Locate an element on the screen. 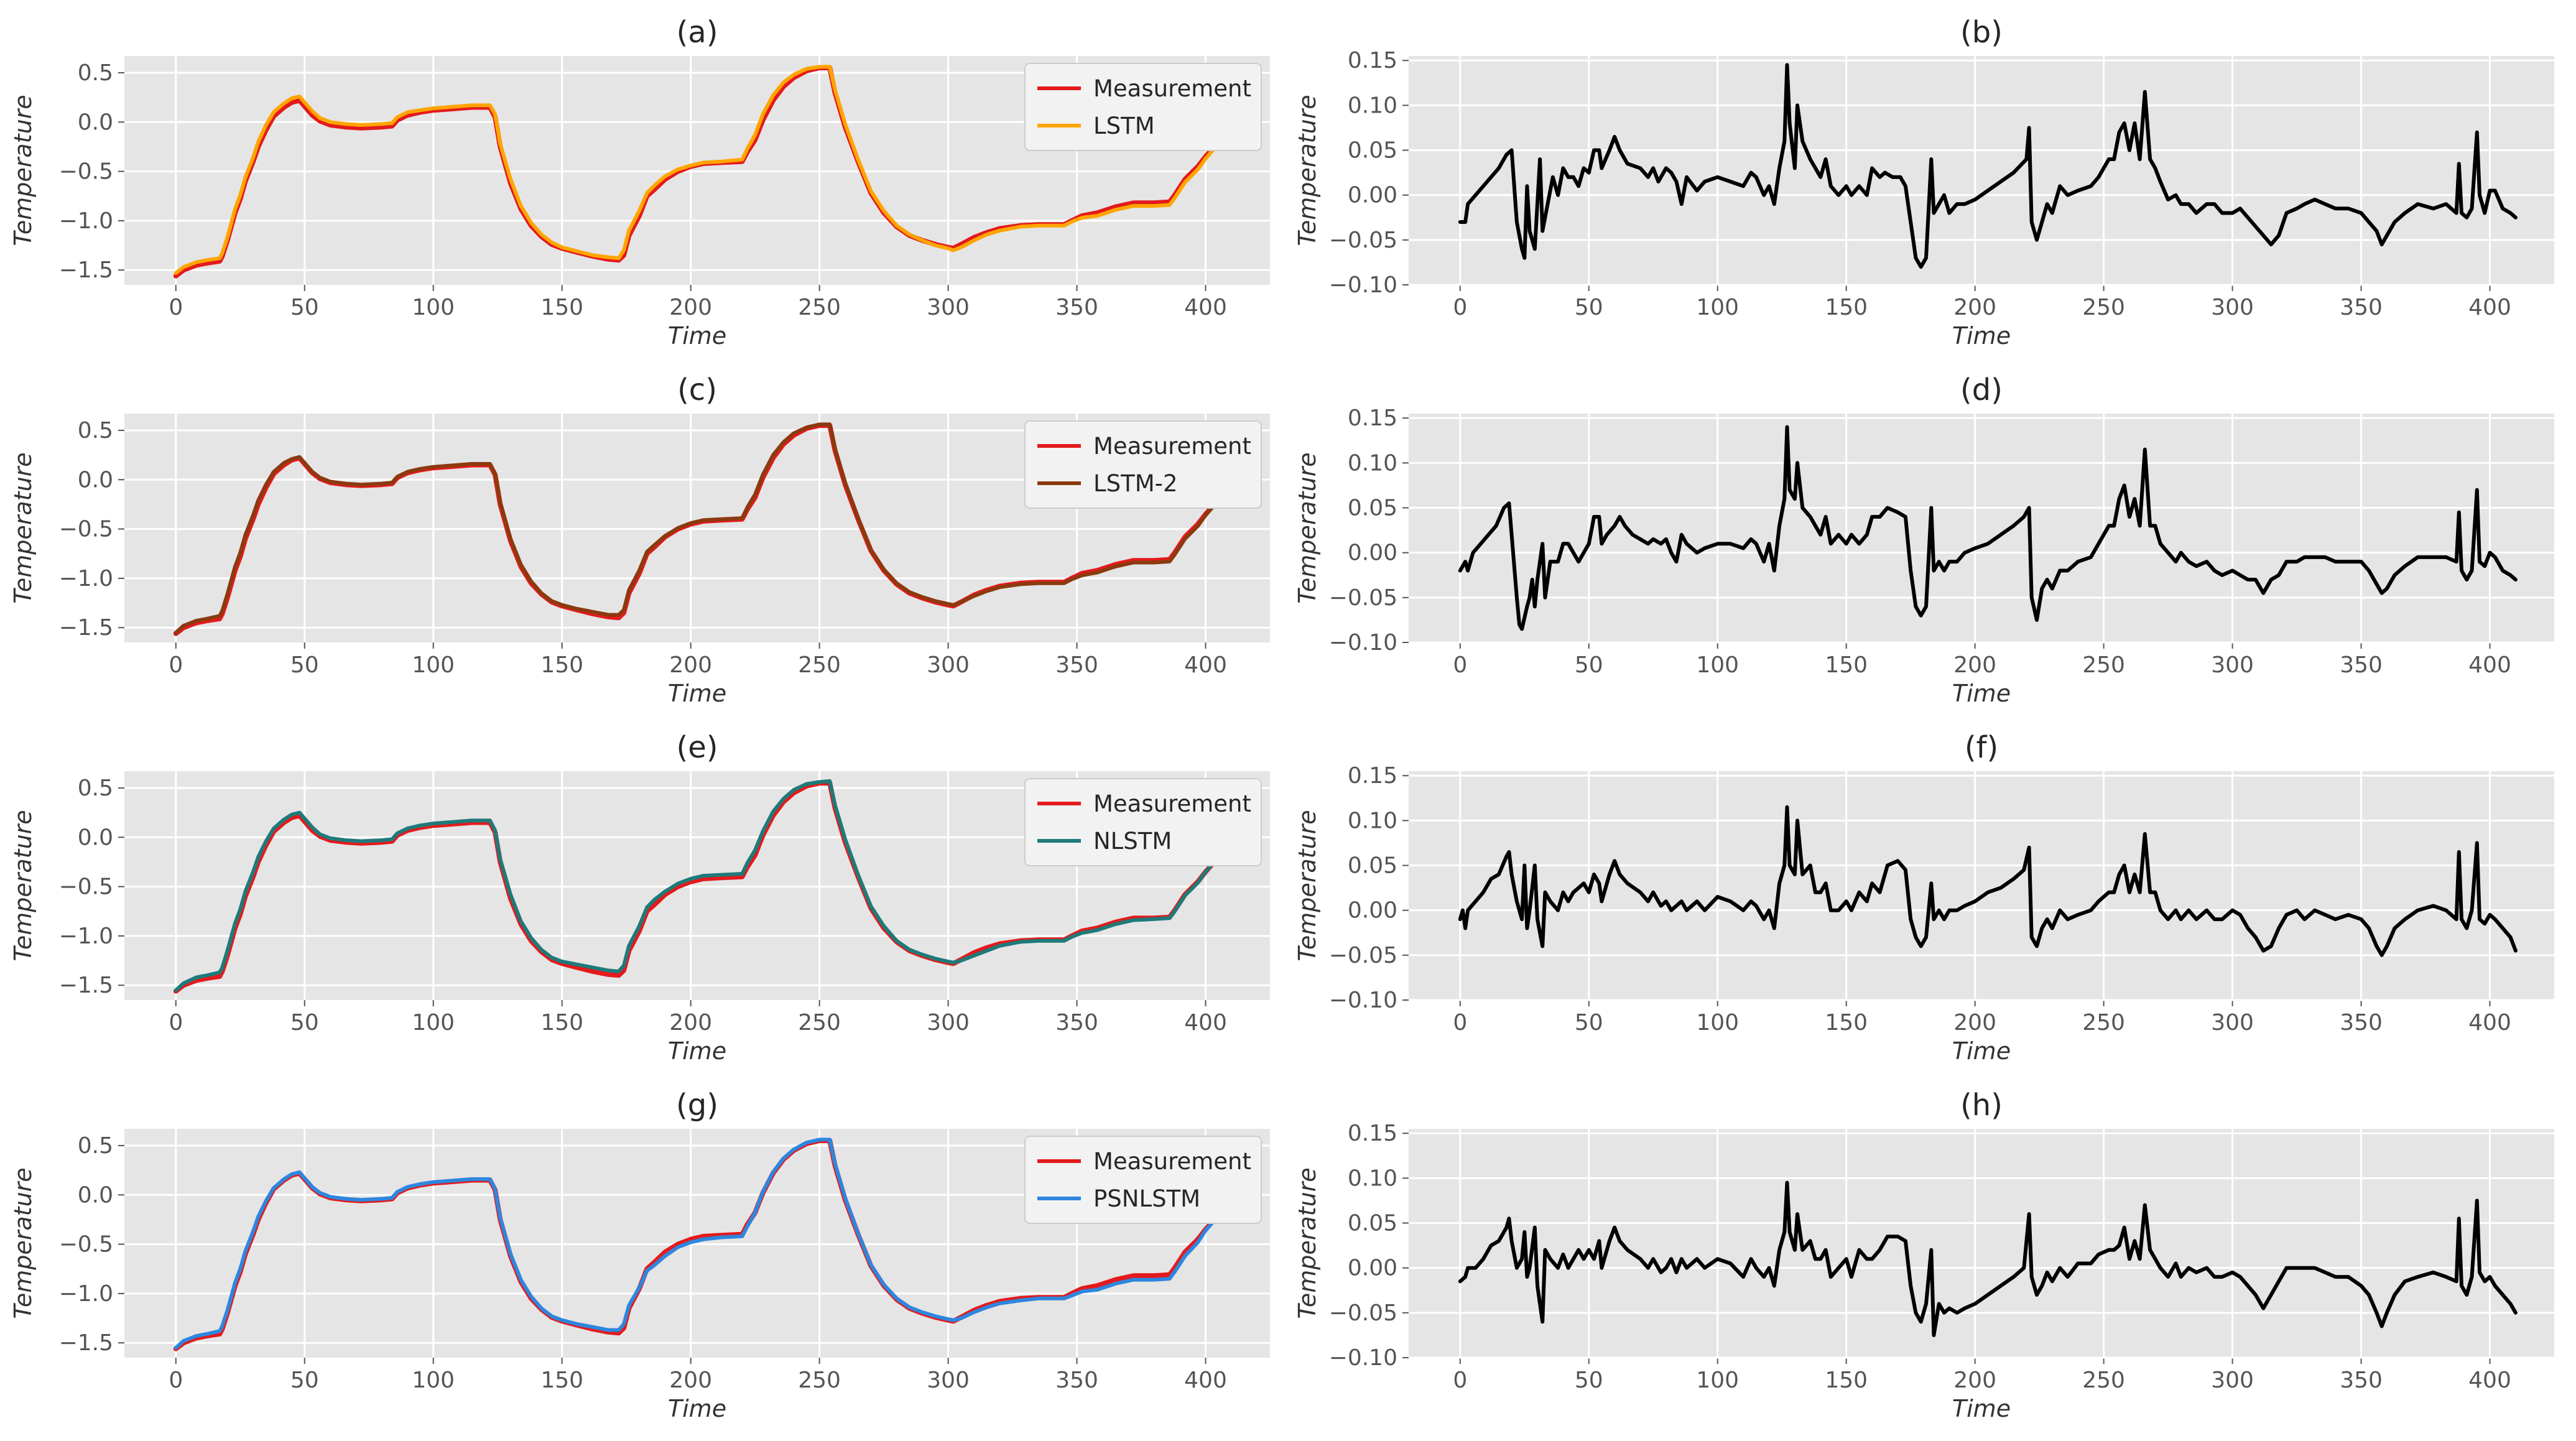 The image size is (2576, 1441). chart-h-x-tick-label: 250 is located at coordinates (2103, 1380).